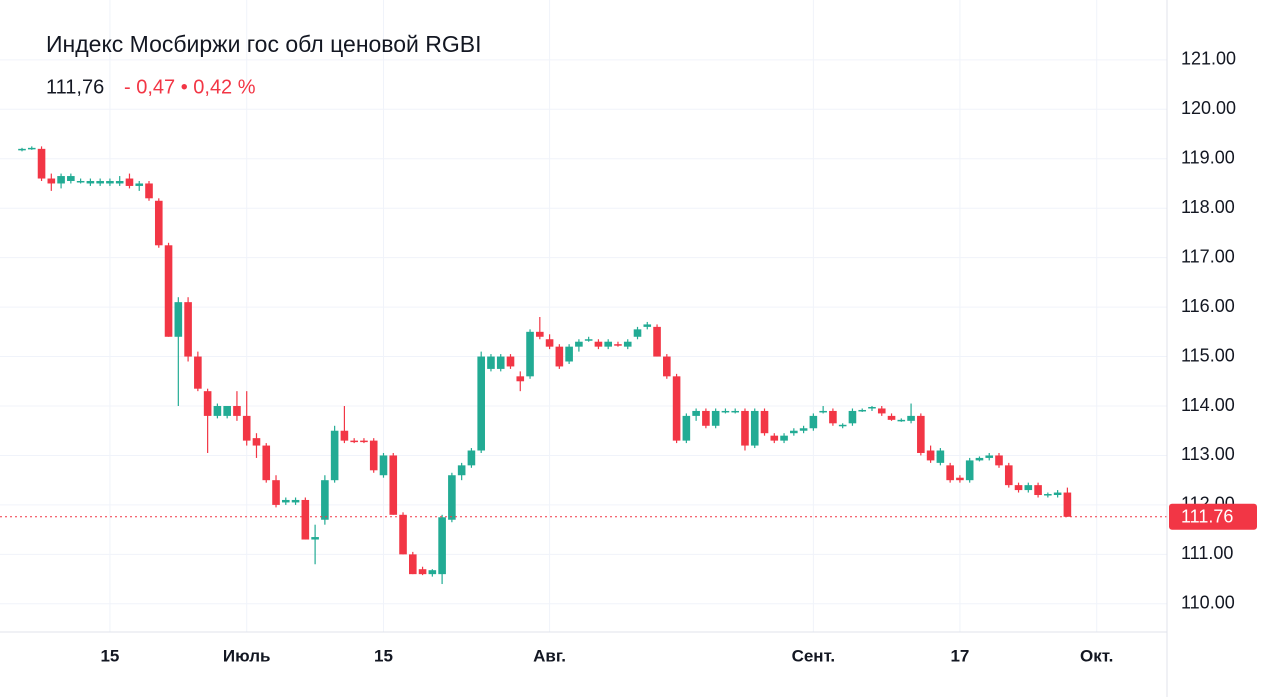 The width and height of the screenshot is (1280, 697). What do you see at coordinates (1208, 157) in the screenshot?
I see `y-tick-label: 119.00` at bounding box center [1208, 157].